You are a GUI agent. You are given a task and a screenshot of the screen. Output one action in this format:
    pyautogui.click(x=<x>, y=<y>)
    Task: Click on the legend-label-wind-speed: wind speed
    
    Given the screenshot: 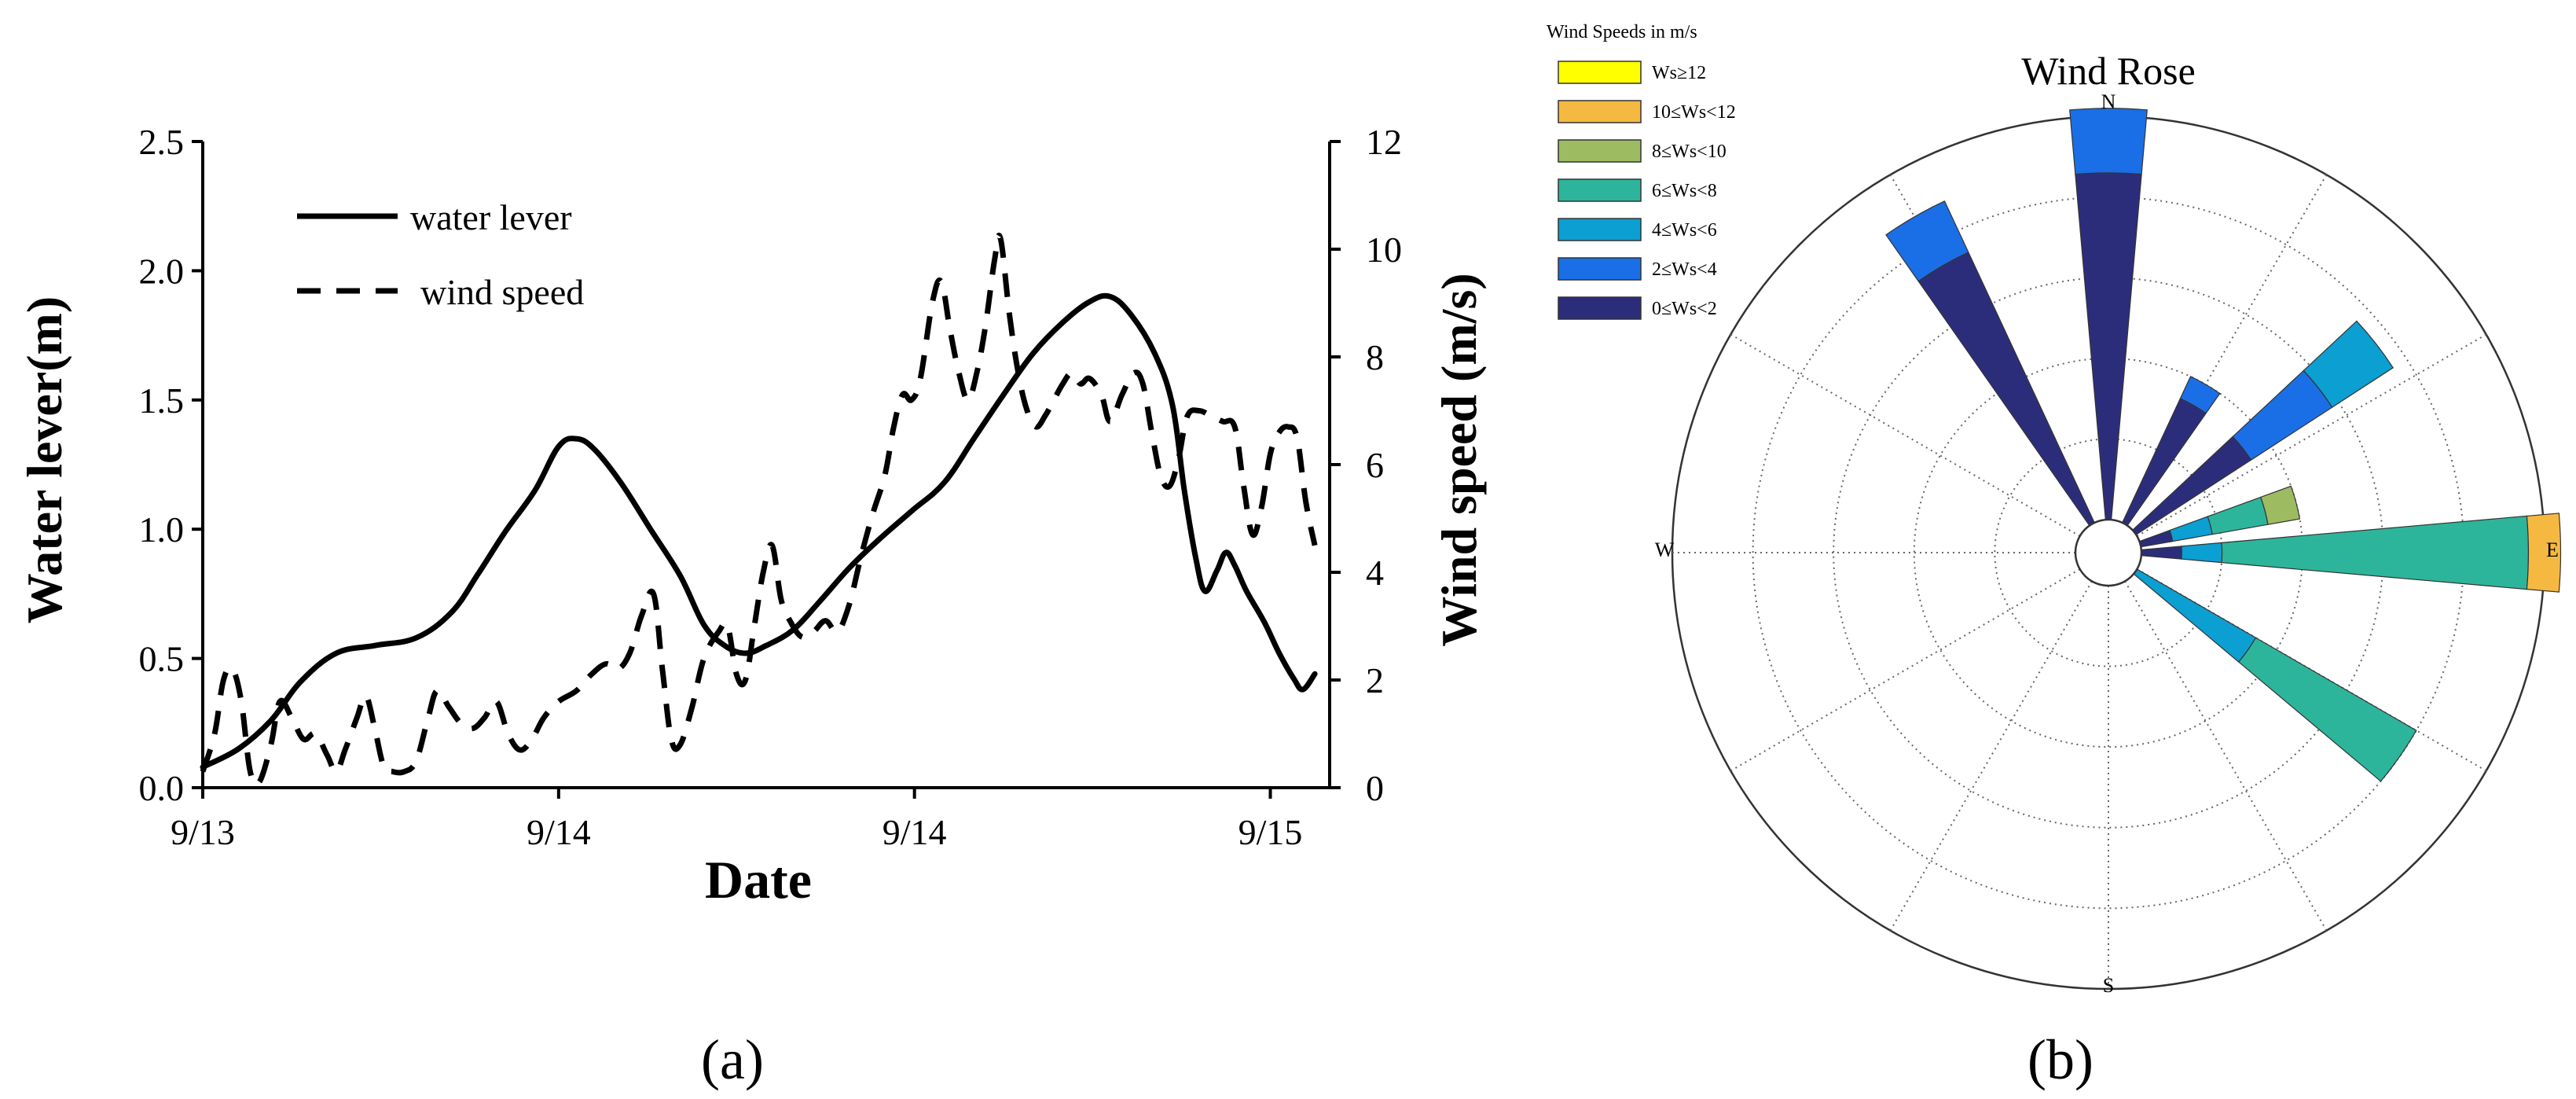 What is the action you would take?
    pyautogui.click(x=502, y=292)
    